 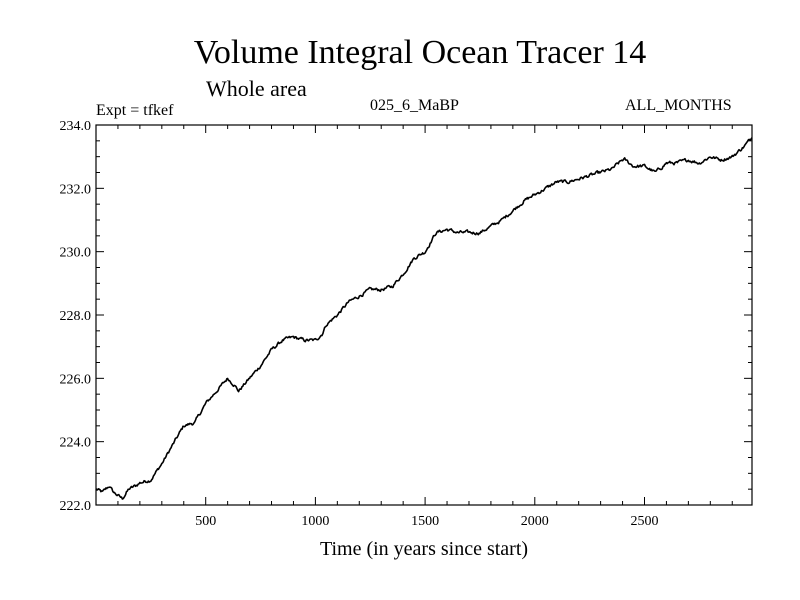 I want to click on y-tick-label: 224.0, so click(x=76, y=443).